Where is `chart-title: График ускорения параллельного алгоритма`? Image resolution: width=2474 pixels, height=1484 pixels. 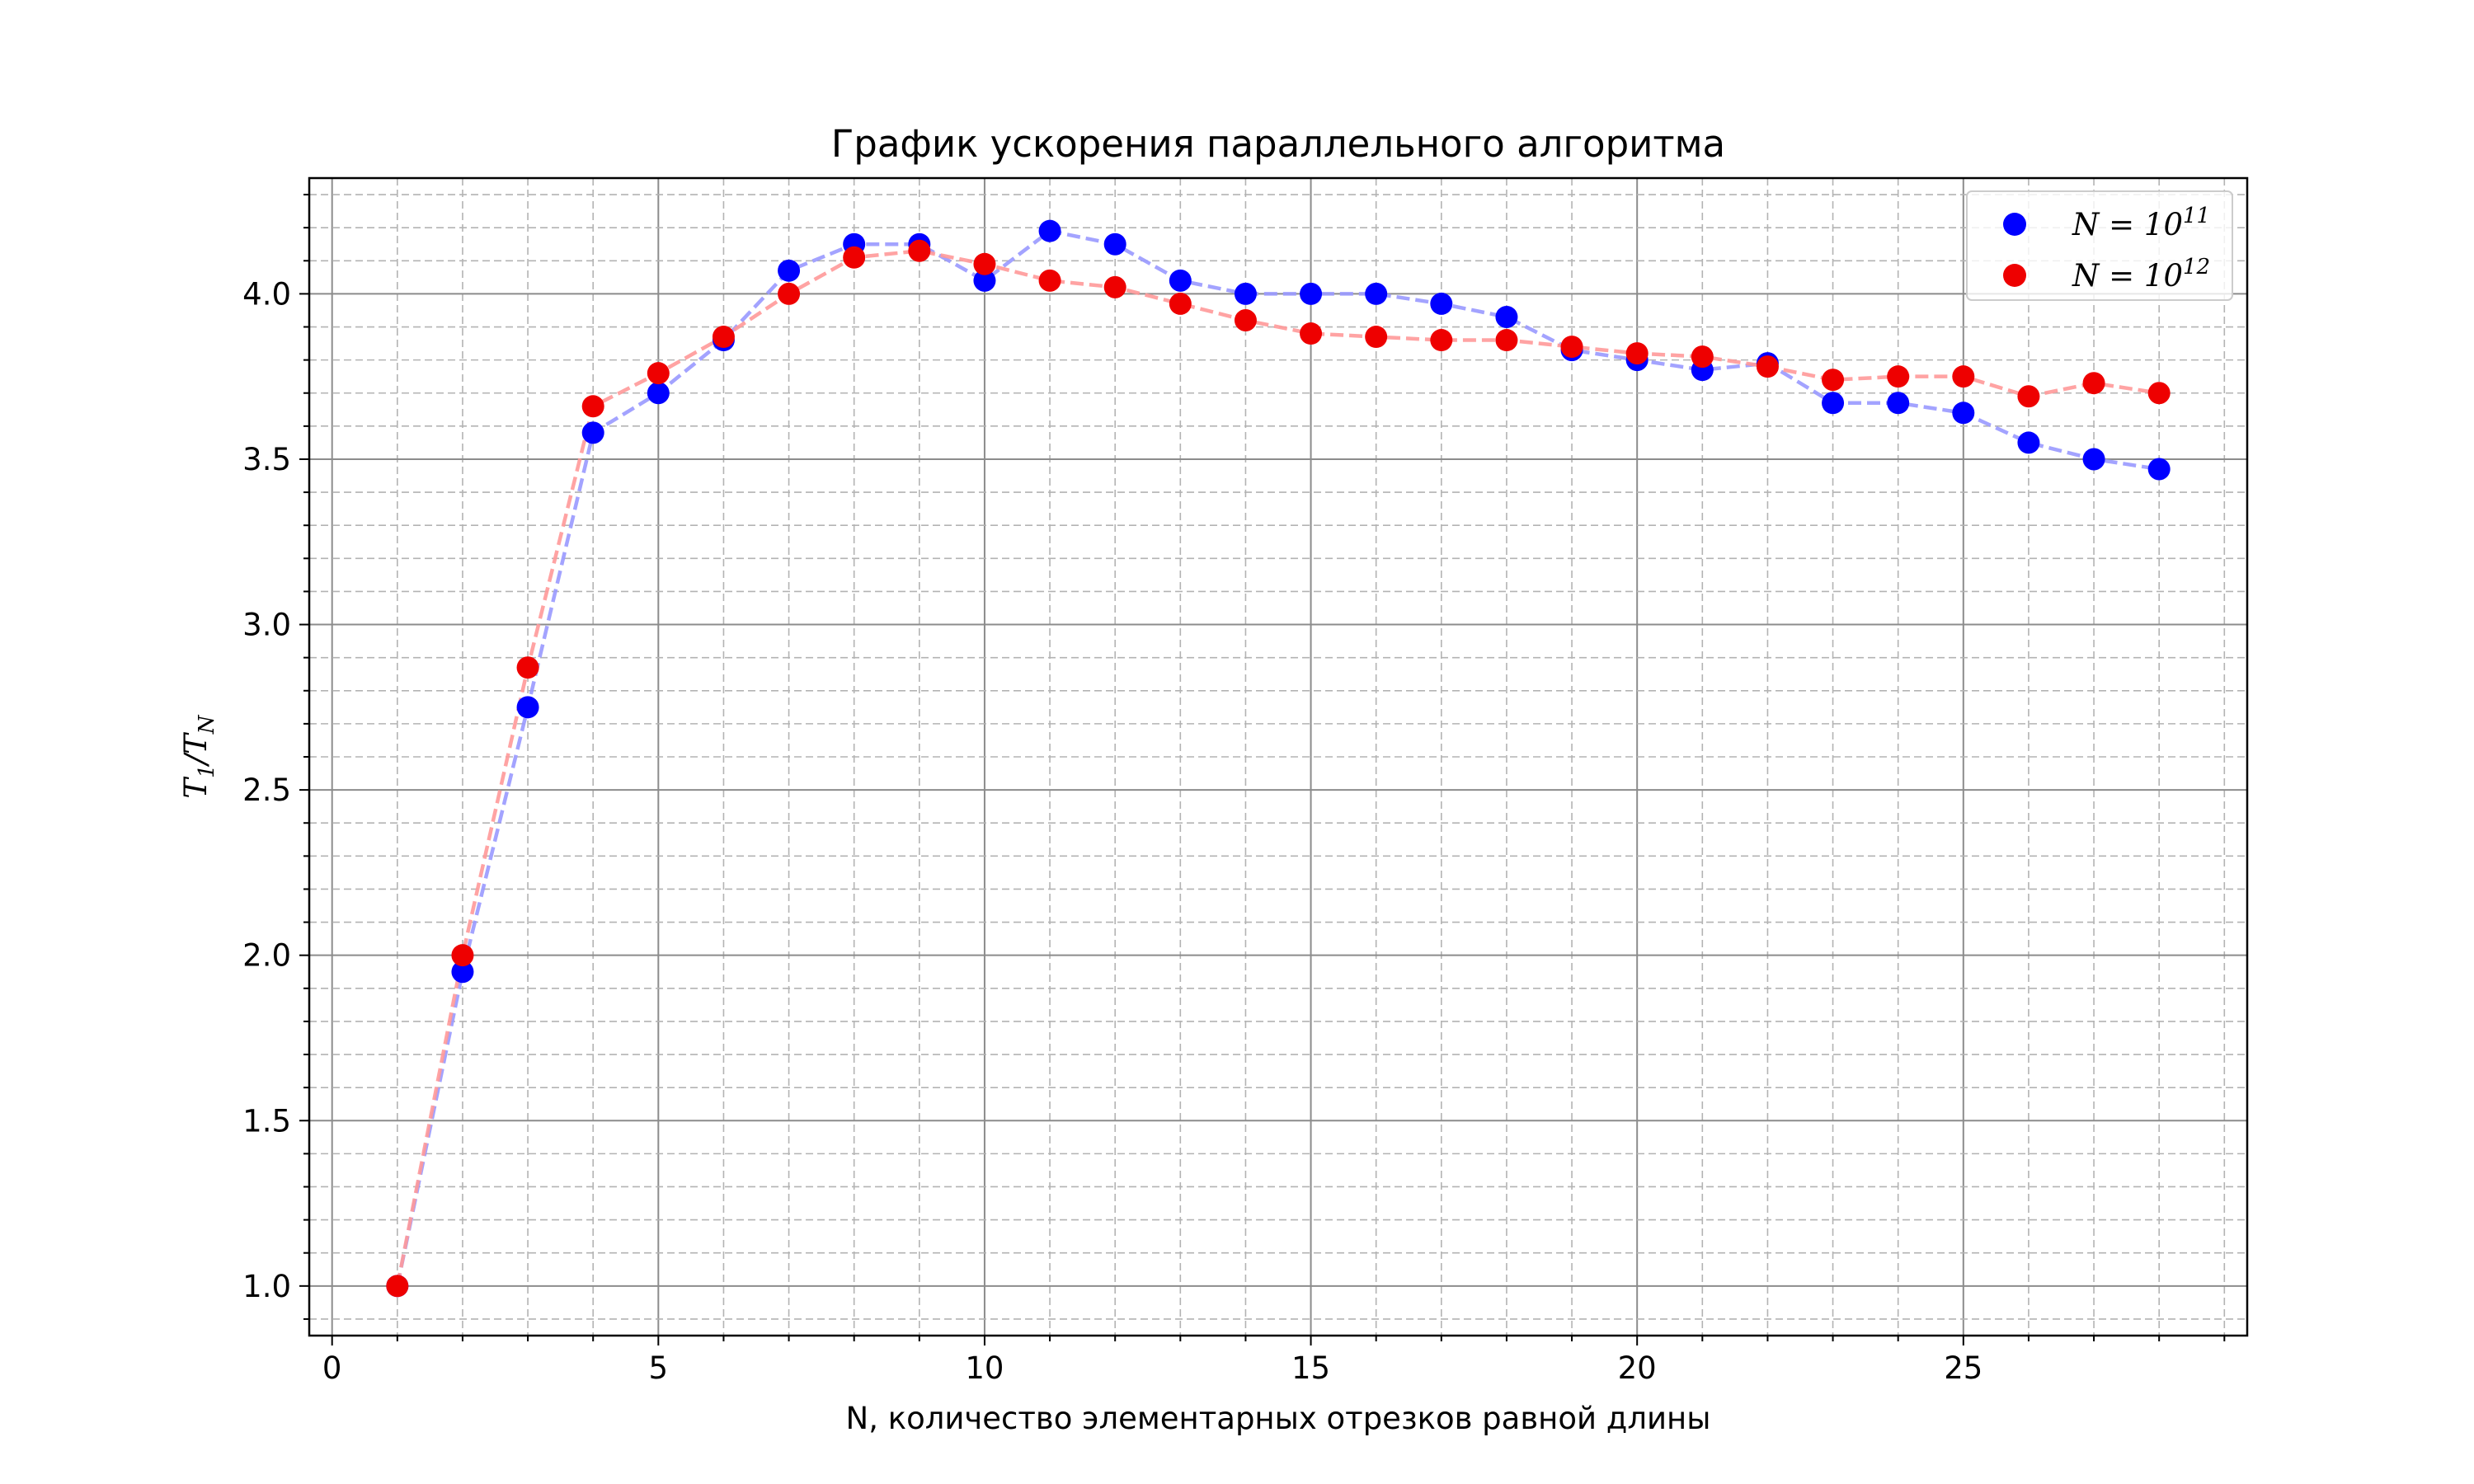
chart-title: График ускорения параллельного алгоритма is located at coordinates (1278, 144).